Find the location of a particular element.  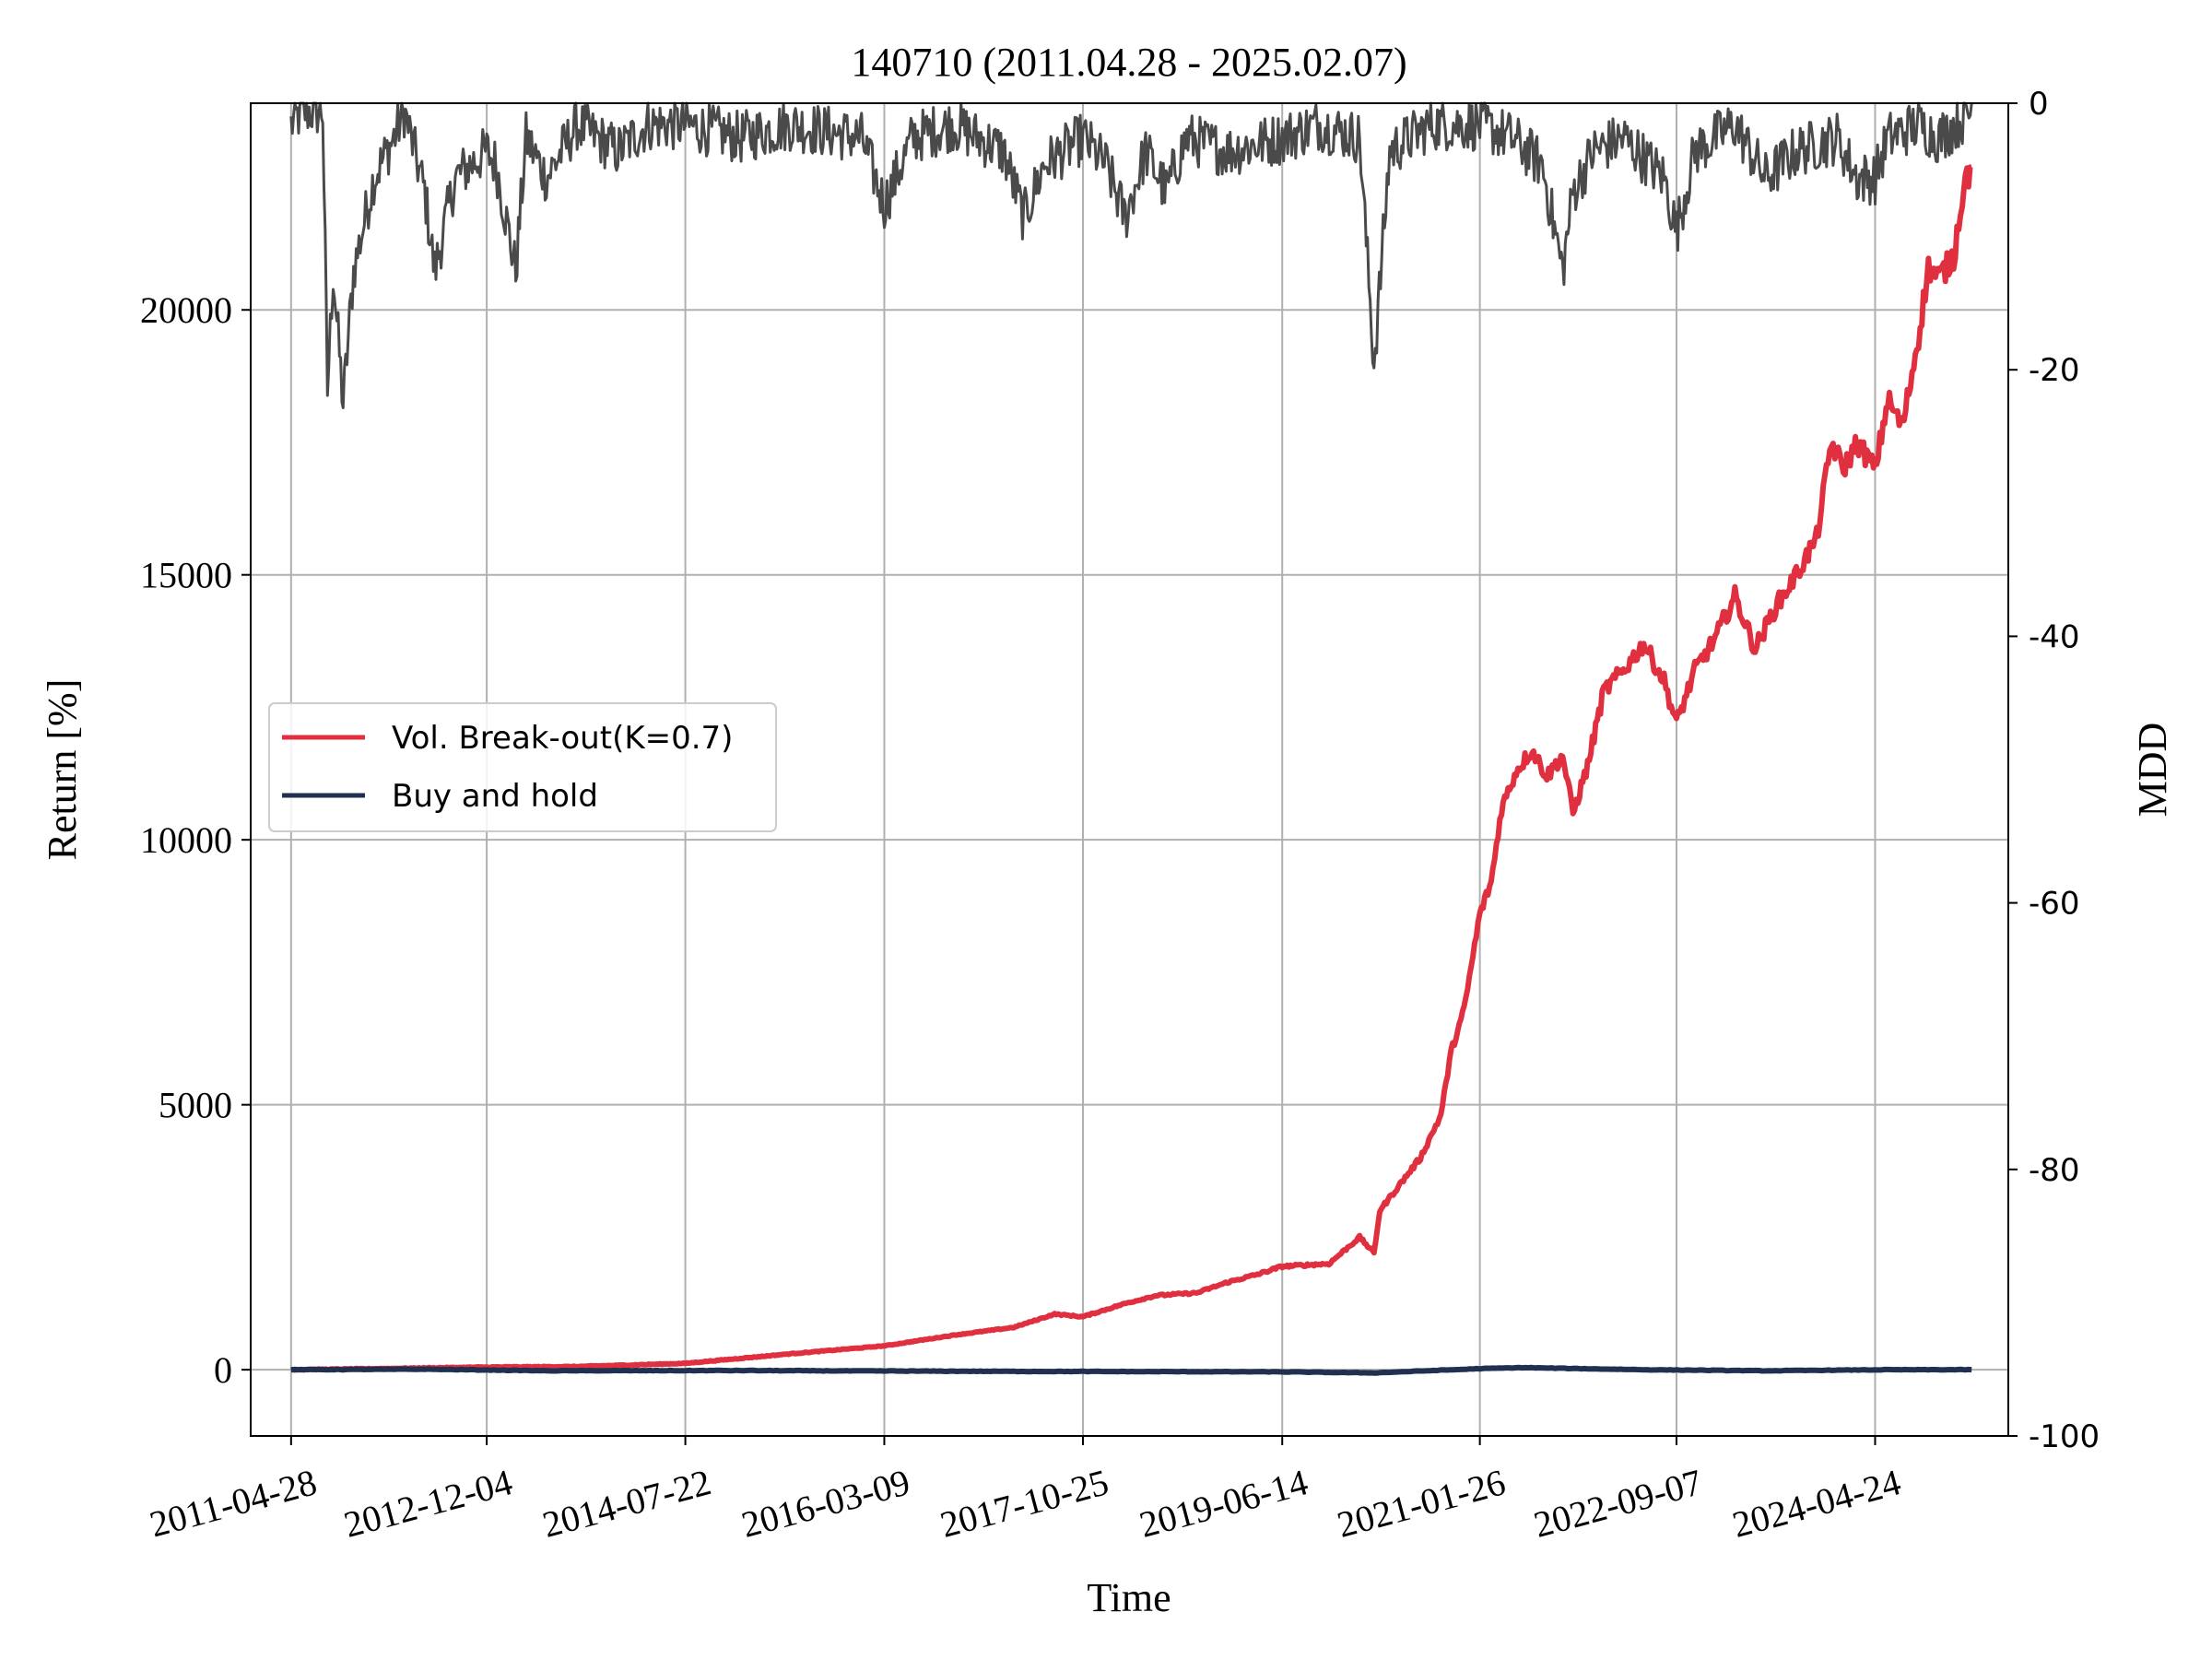

y2-tick-label: -20 is located at coordinates (2054, 370).